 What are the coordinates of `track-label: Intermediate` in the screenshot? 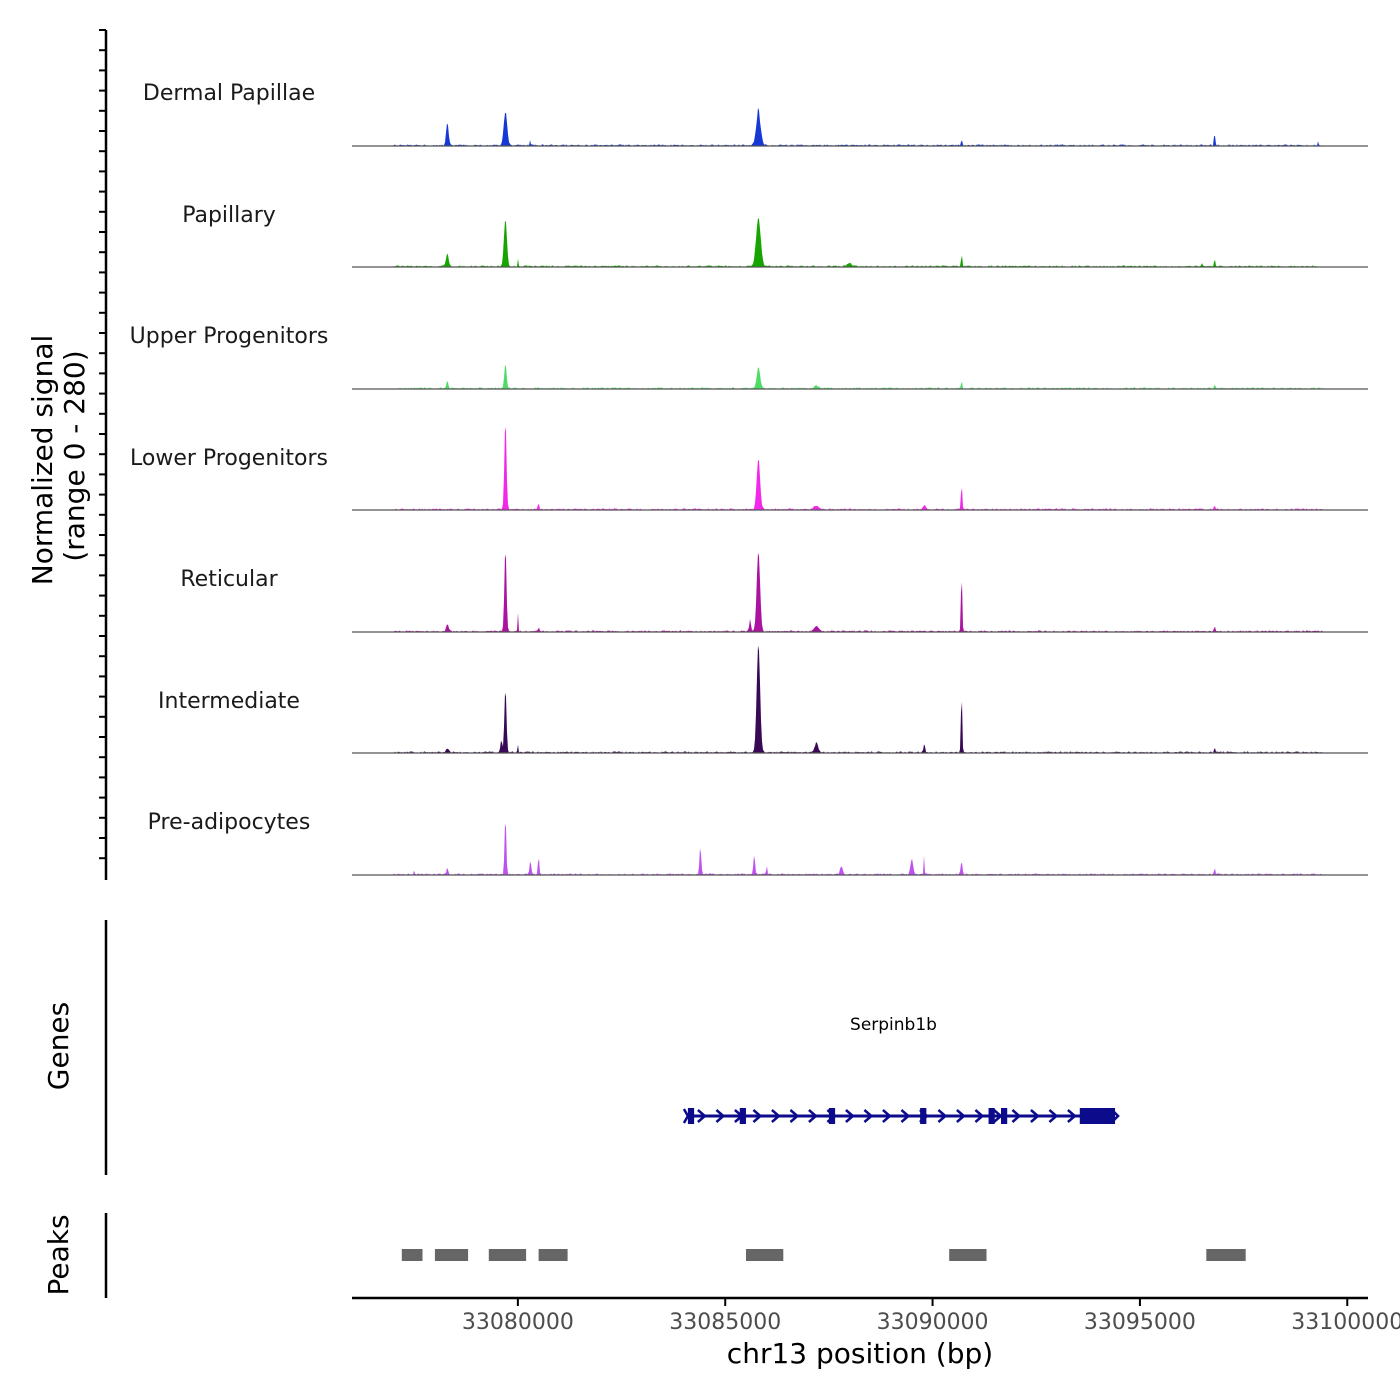 It's located at (229, 701).